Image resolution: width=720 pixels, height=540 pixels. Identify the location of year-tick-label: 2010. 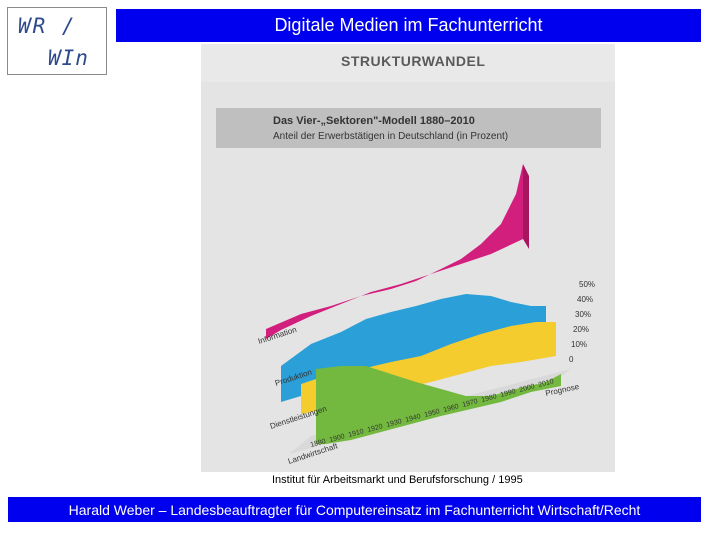
(546, 383).